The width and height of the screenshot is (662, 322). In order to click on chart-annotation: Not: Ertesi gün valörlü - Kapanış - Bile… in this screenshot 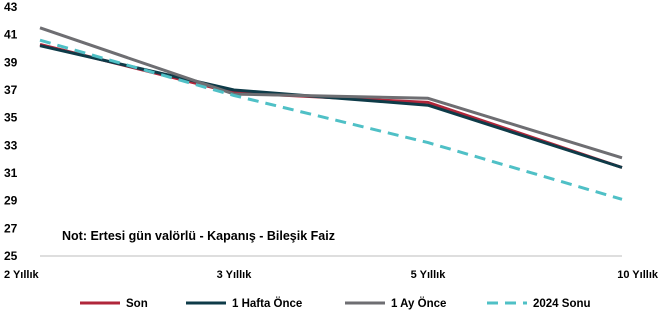, I will do `click(198, 236)`.